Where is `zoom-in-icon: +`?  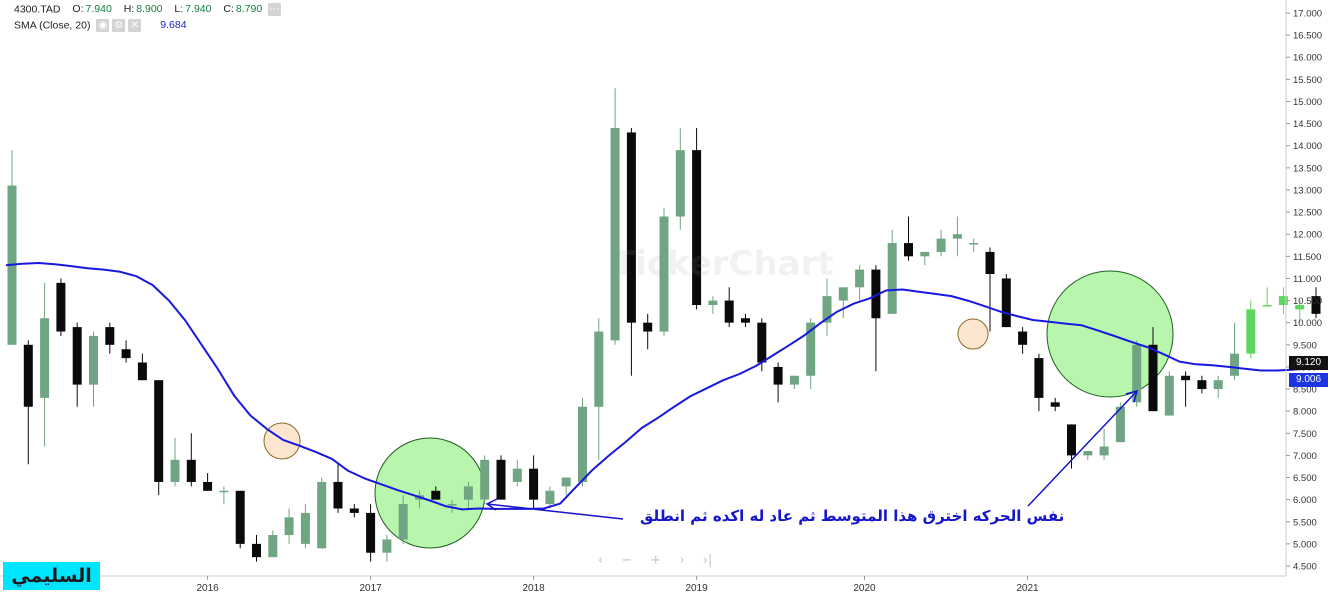
zoom-in-icon: + is located at coordinates (656, 560).